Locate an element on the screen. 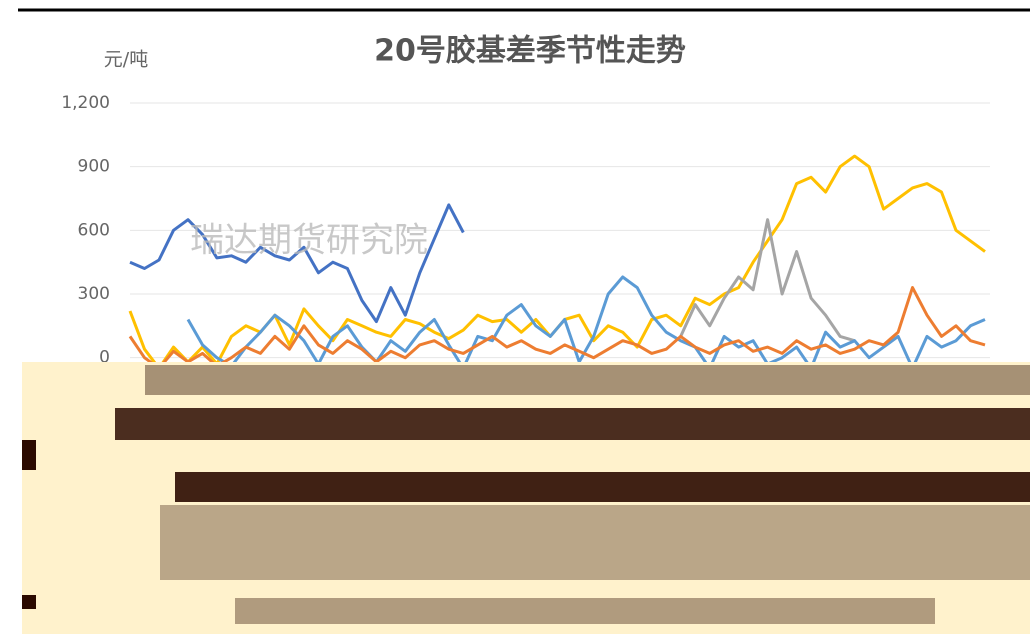 This screenshot has width=1030, height=643. y-tick-label: 1,200 is located at coordinates (85, 103).